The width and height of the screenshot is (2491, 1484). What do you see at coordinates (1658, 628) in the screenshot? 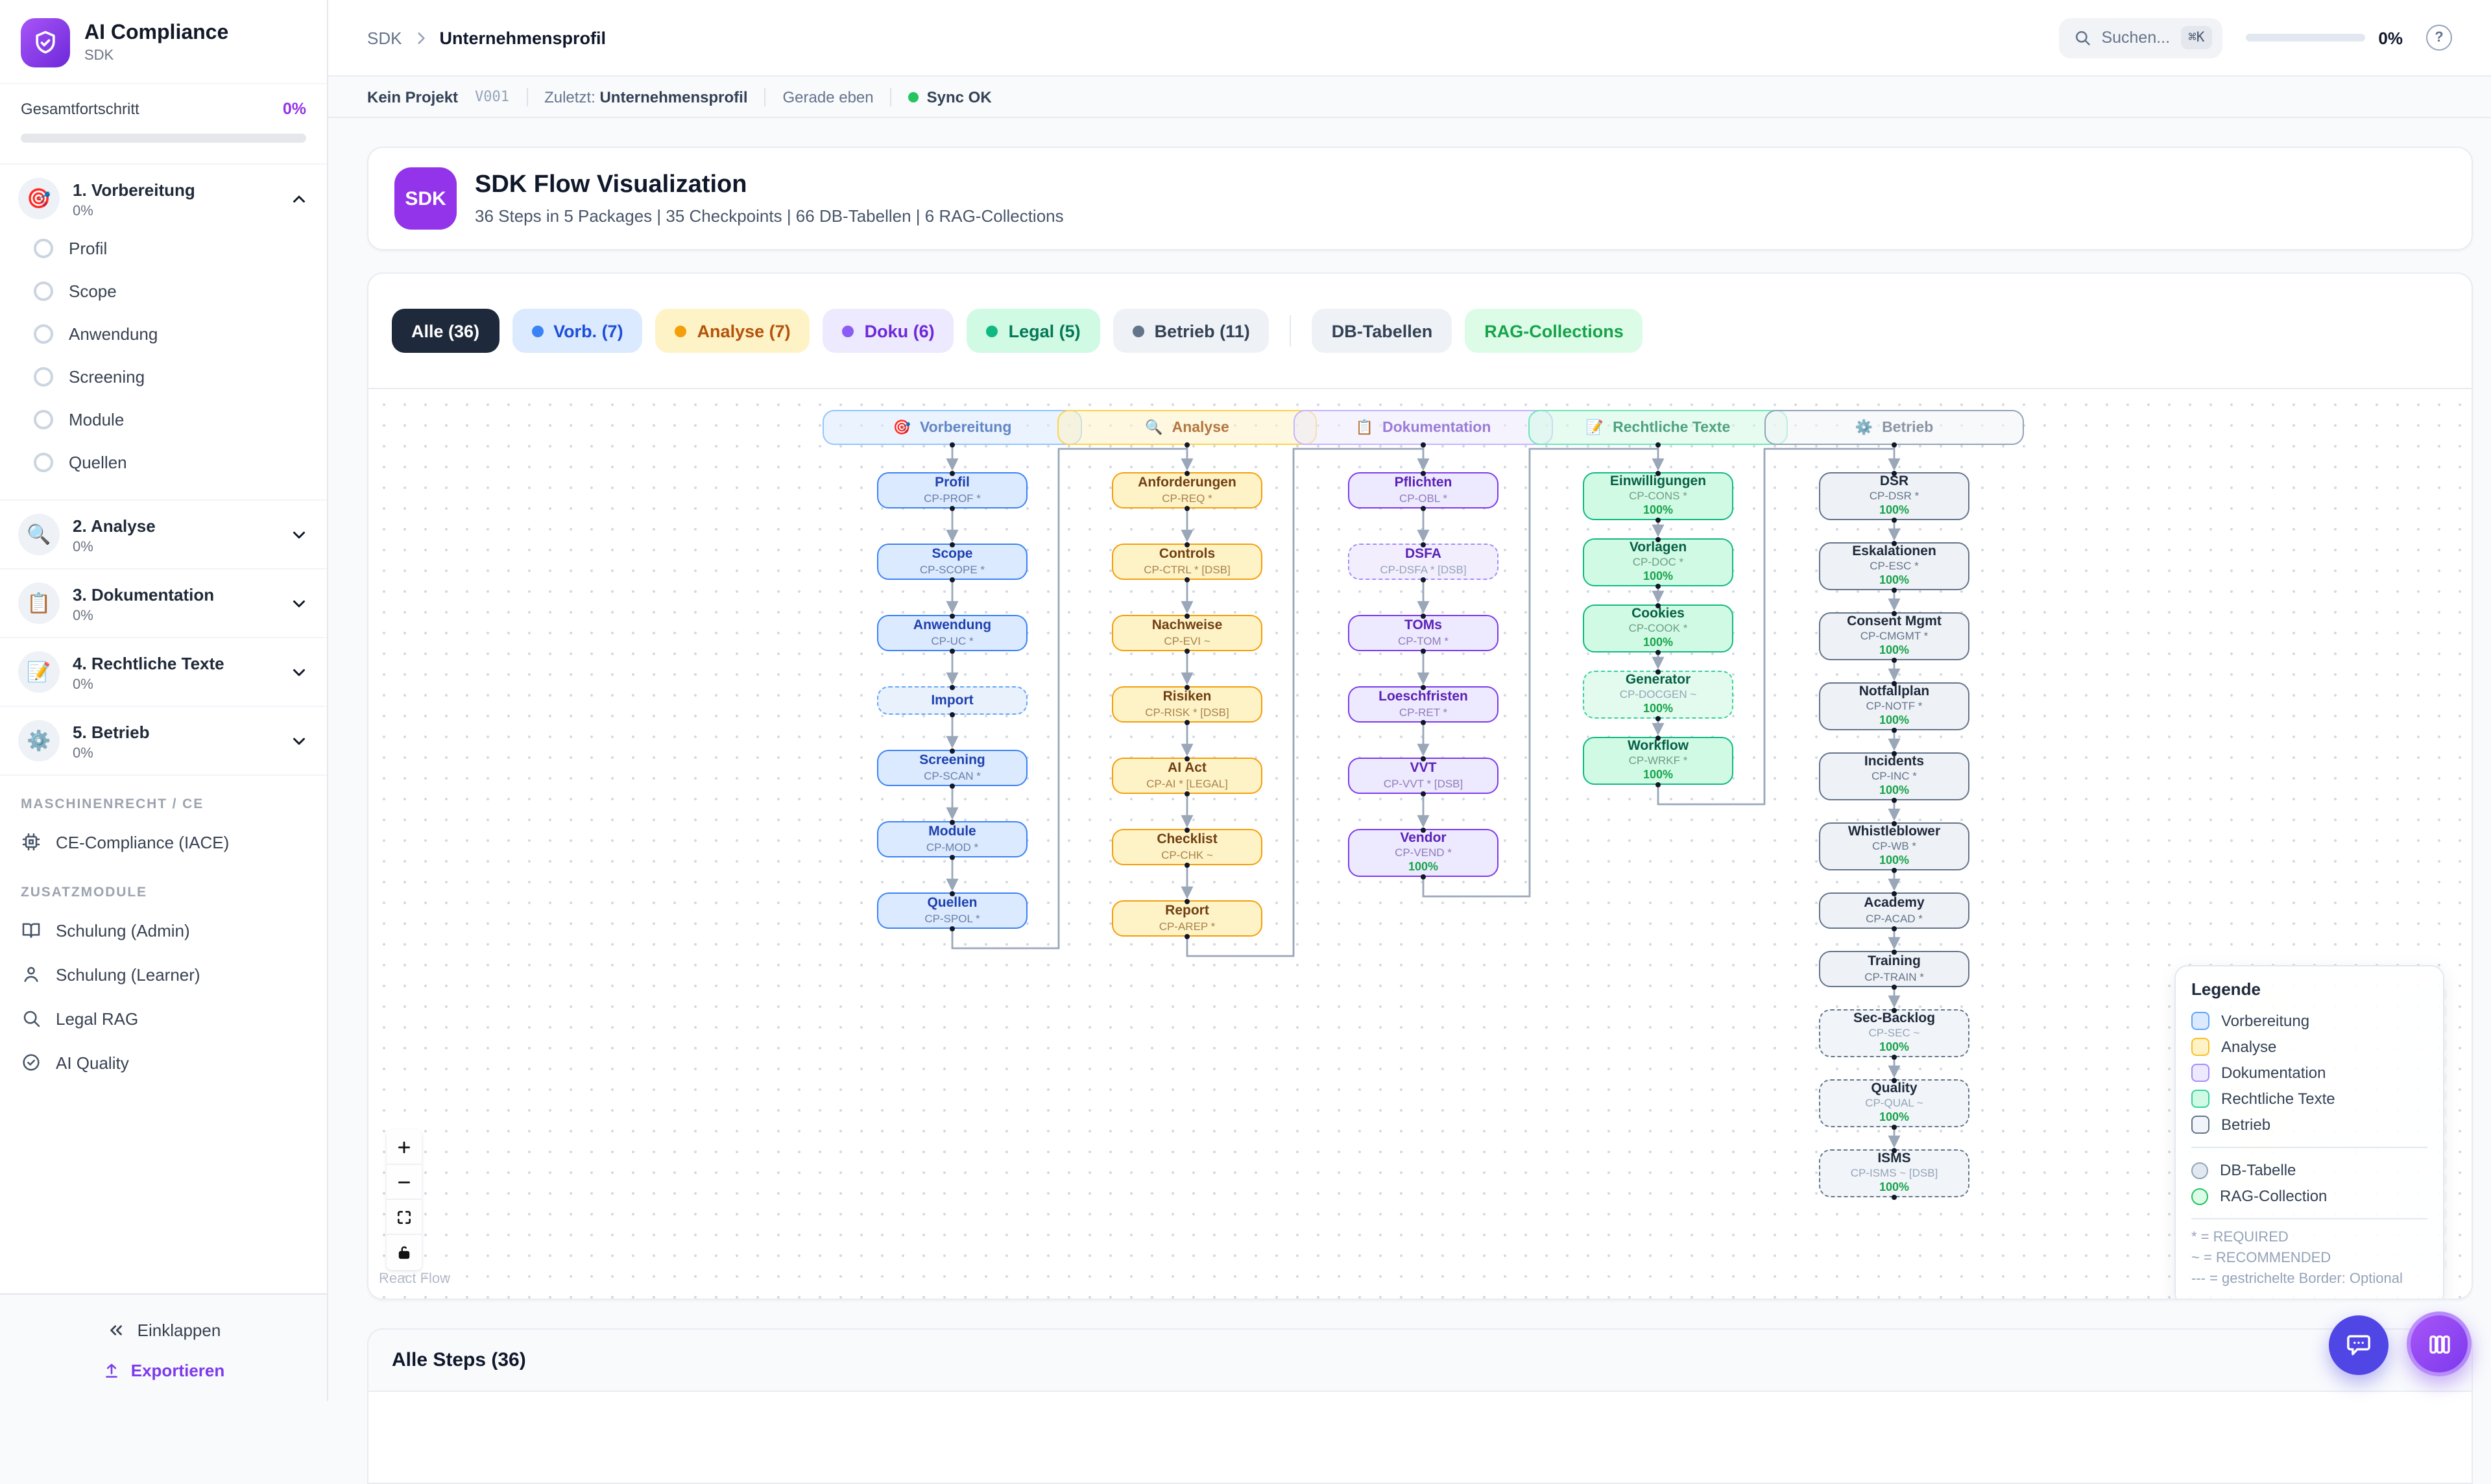
I see `flow-node-cookies: Cookies CP-COOK * 100%` at bounding box center [1658, 628].